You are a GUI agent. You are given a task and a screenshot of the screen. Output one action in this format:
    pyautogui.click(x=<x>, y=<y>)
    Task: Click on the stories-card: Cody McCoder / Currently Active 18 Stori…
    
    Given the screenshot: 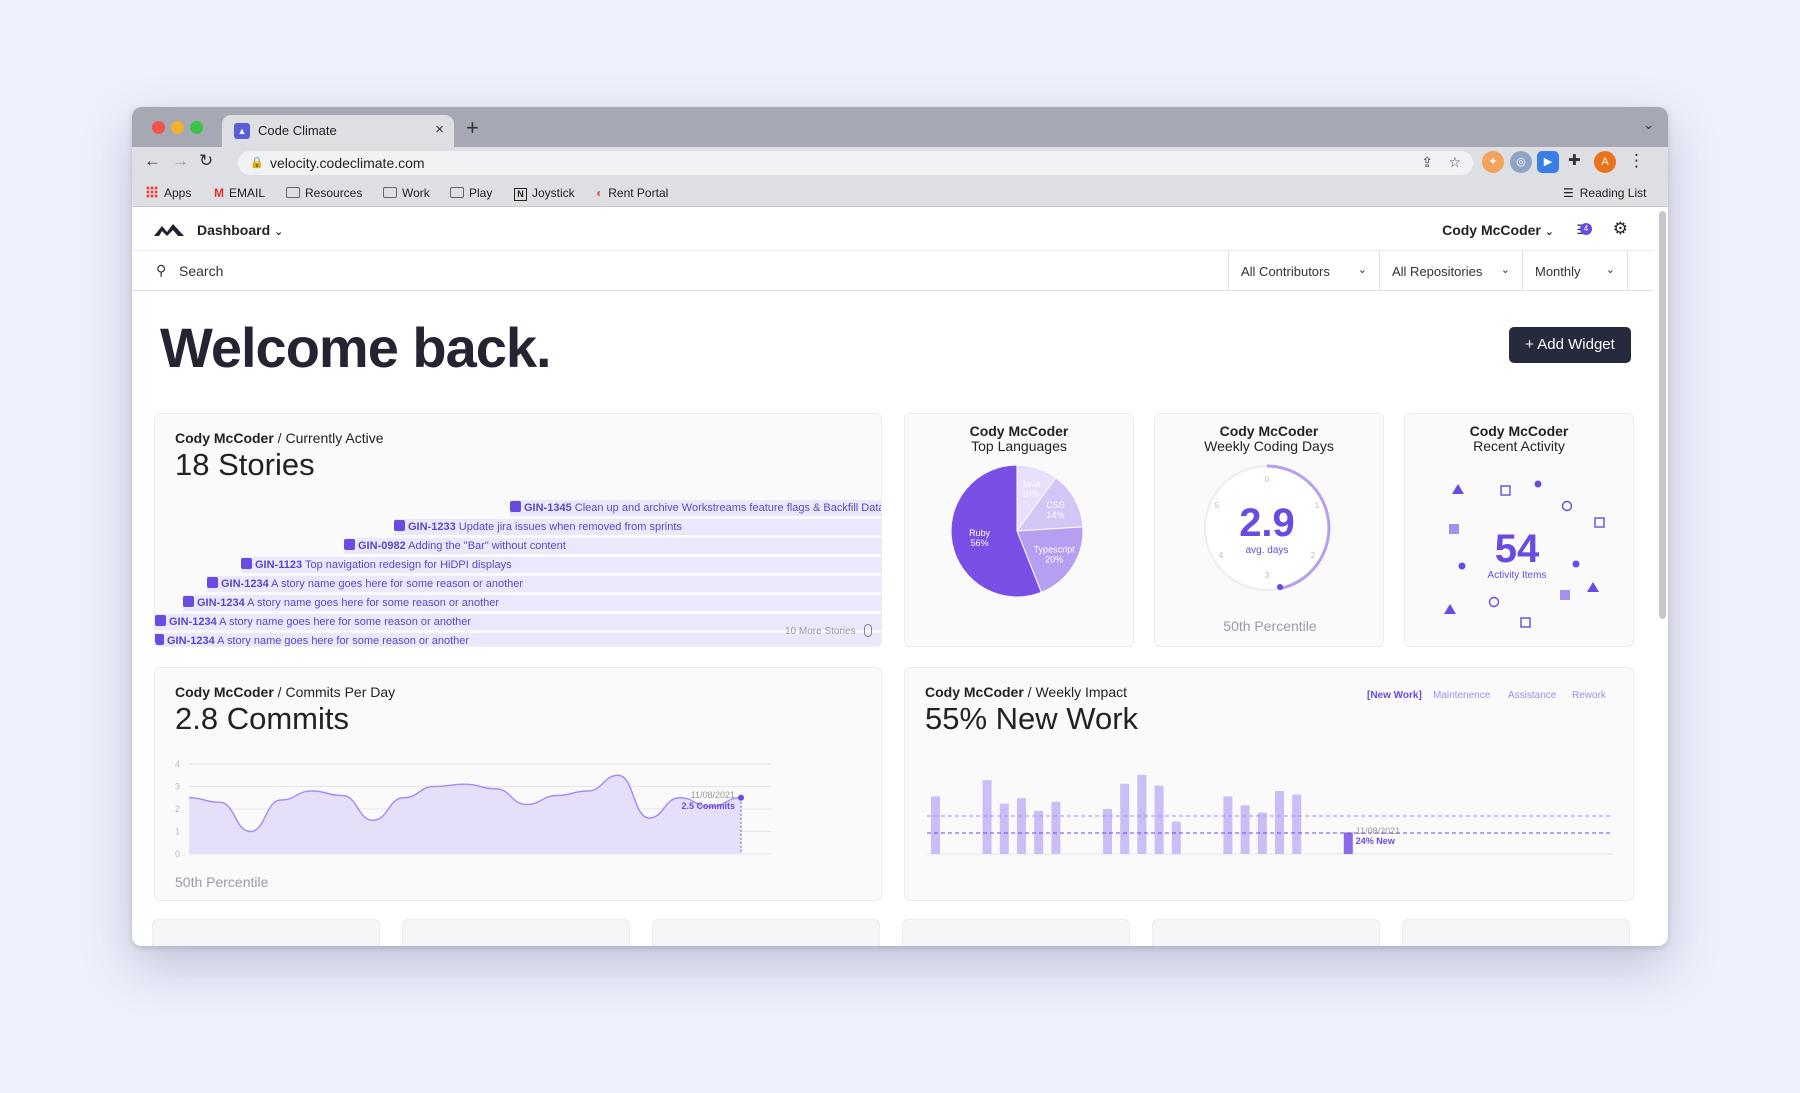 What is the action you would take?
    pyautogui.click(x=518, y=530)
    